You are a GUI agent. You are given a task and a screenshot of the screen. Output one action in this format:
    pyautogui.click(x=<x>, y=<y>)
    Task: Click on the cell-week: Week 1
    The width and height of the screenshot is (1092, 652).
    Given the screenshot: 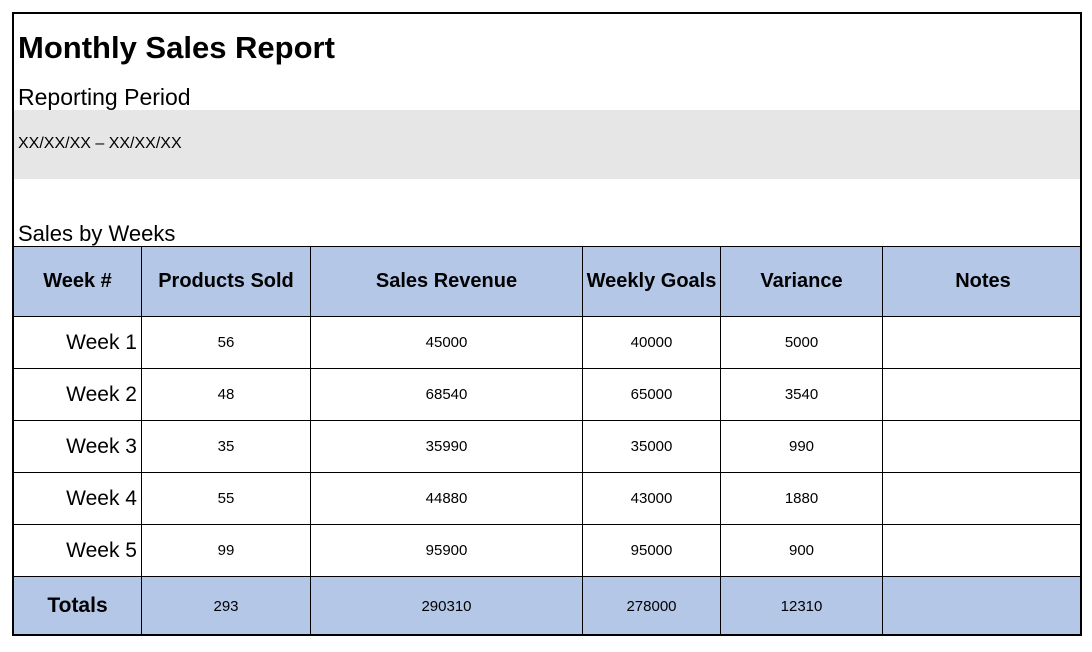 What is the action you would take?
    pyautogui.click(x=78, y=342)
    